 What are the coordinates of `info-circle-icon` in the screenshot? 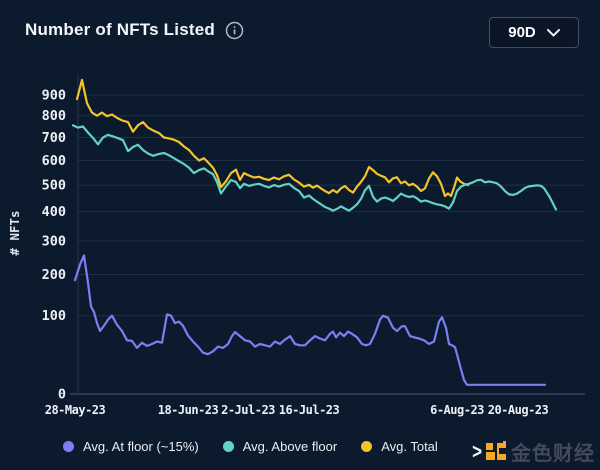 It's located at (234, 30).